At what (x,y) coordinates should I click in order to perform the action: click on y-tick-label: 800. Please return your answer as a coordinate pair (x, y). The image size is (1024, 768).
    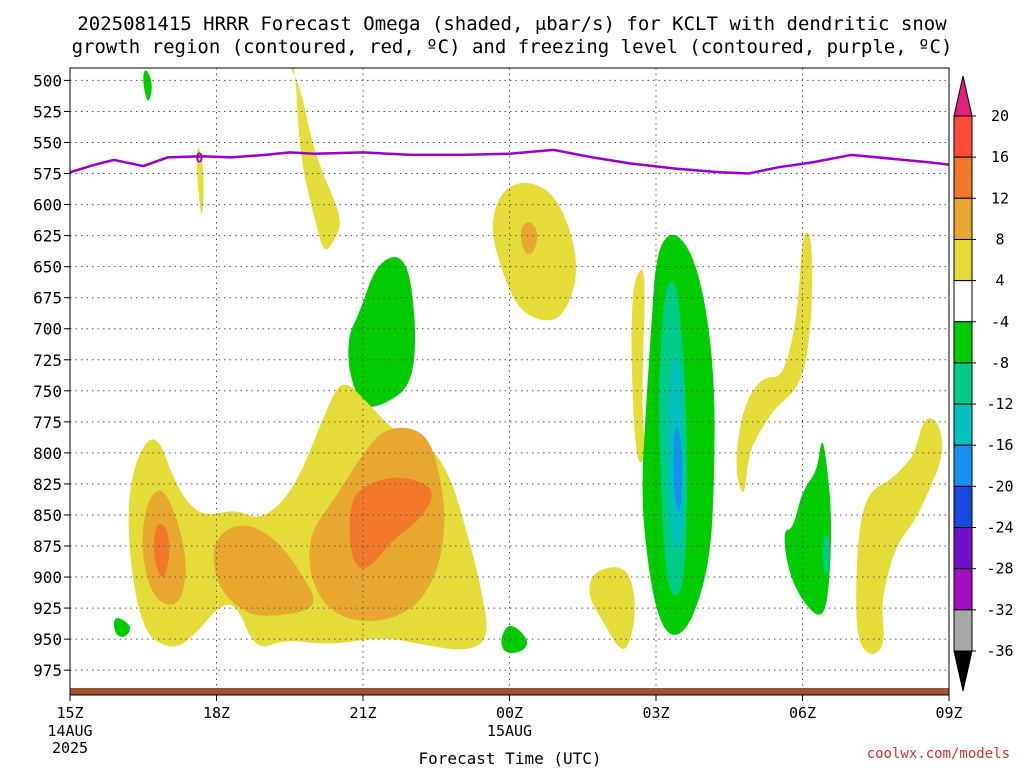
    Looking at the image, I should click on (47, 453).